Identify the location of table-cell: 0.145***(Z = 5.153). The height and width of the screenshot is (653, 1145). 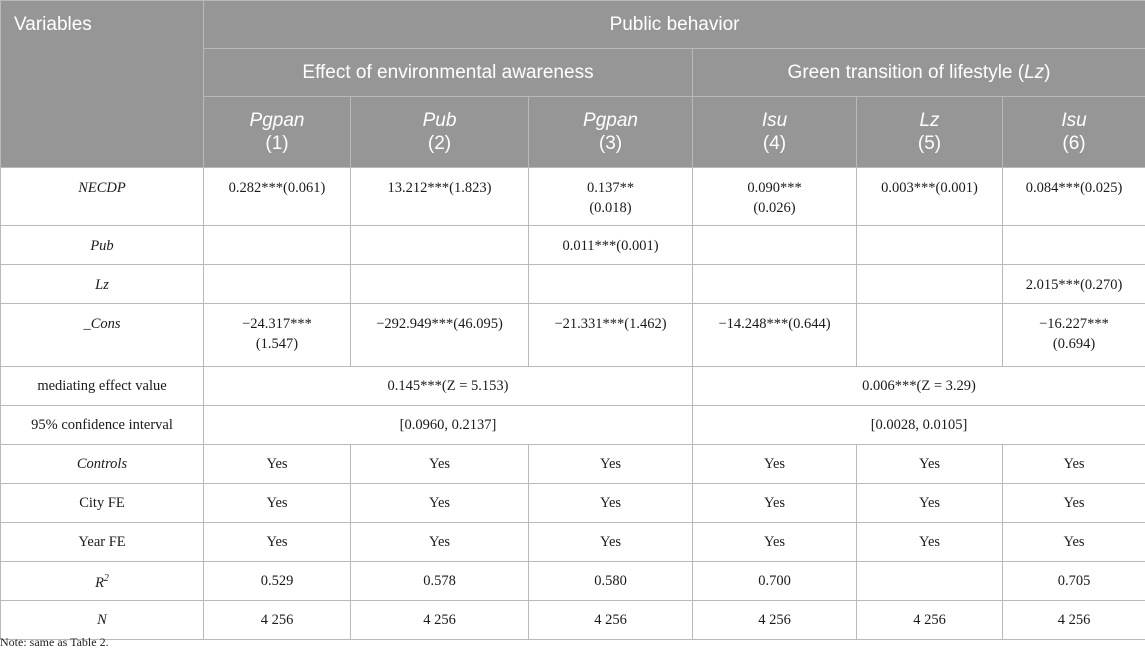
(448, 386).